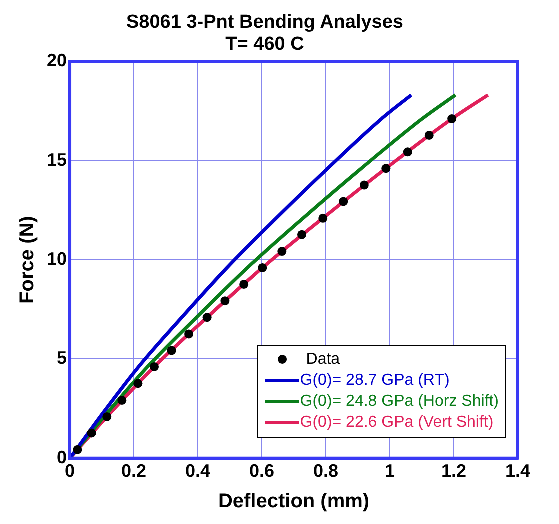 The width and height of the screenshot is (559, 524). Describe the element at coordinates (134, 471) in the screenshot. I see `x-tick-label: 0.2` at that location.